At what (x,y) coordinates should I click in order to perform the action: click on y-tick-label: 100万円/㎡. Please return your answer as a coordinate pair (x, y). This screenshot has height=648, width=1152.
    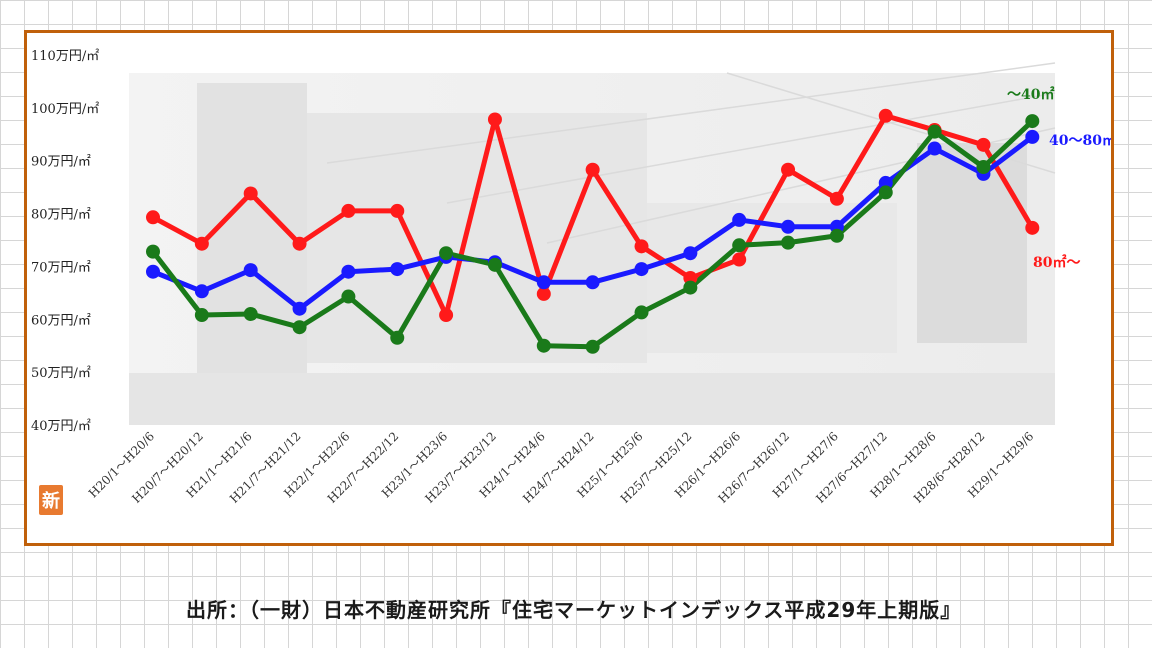
    Looking at the image, I should click on (65, 109).